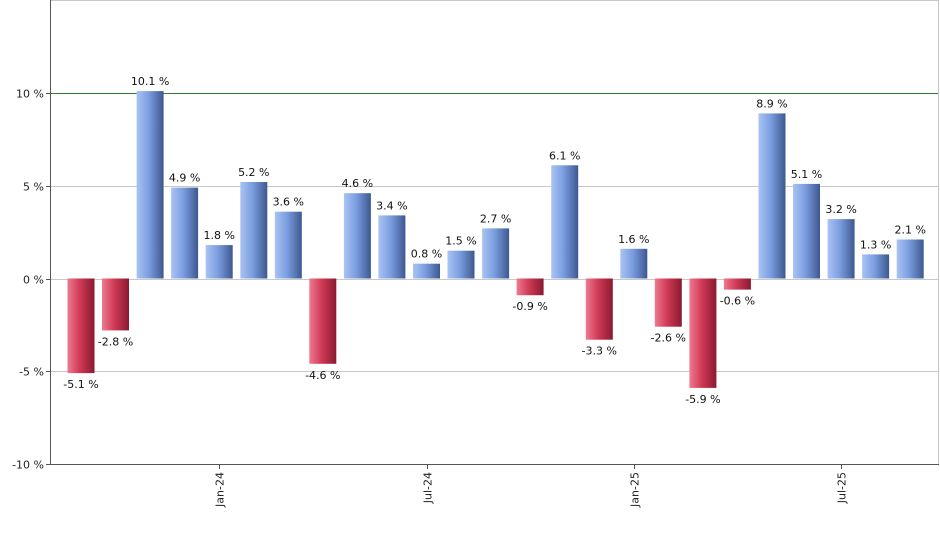 The height and width of the screenshot is (550, 940). Describe the element at coordinates (428, 488) in the screenshot. I see `x-tick-label: Jul-24` at that location.